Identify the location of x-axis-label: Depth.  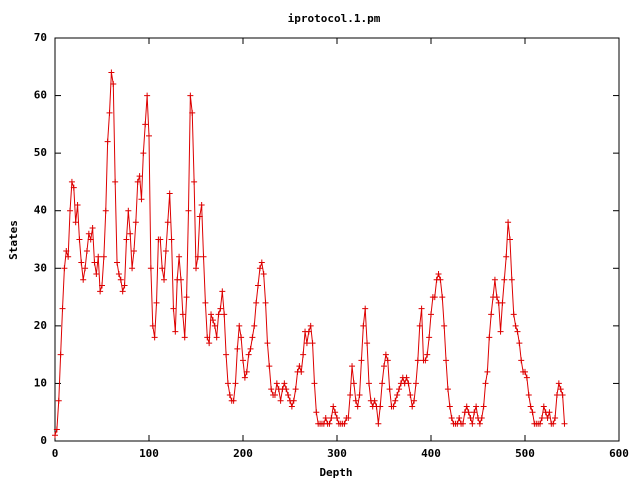
(335, 472).